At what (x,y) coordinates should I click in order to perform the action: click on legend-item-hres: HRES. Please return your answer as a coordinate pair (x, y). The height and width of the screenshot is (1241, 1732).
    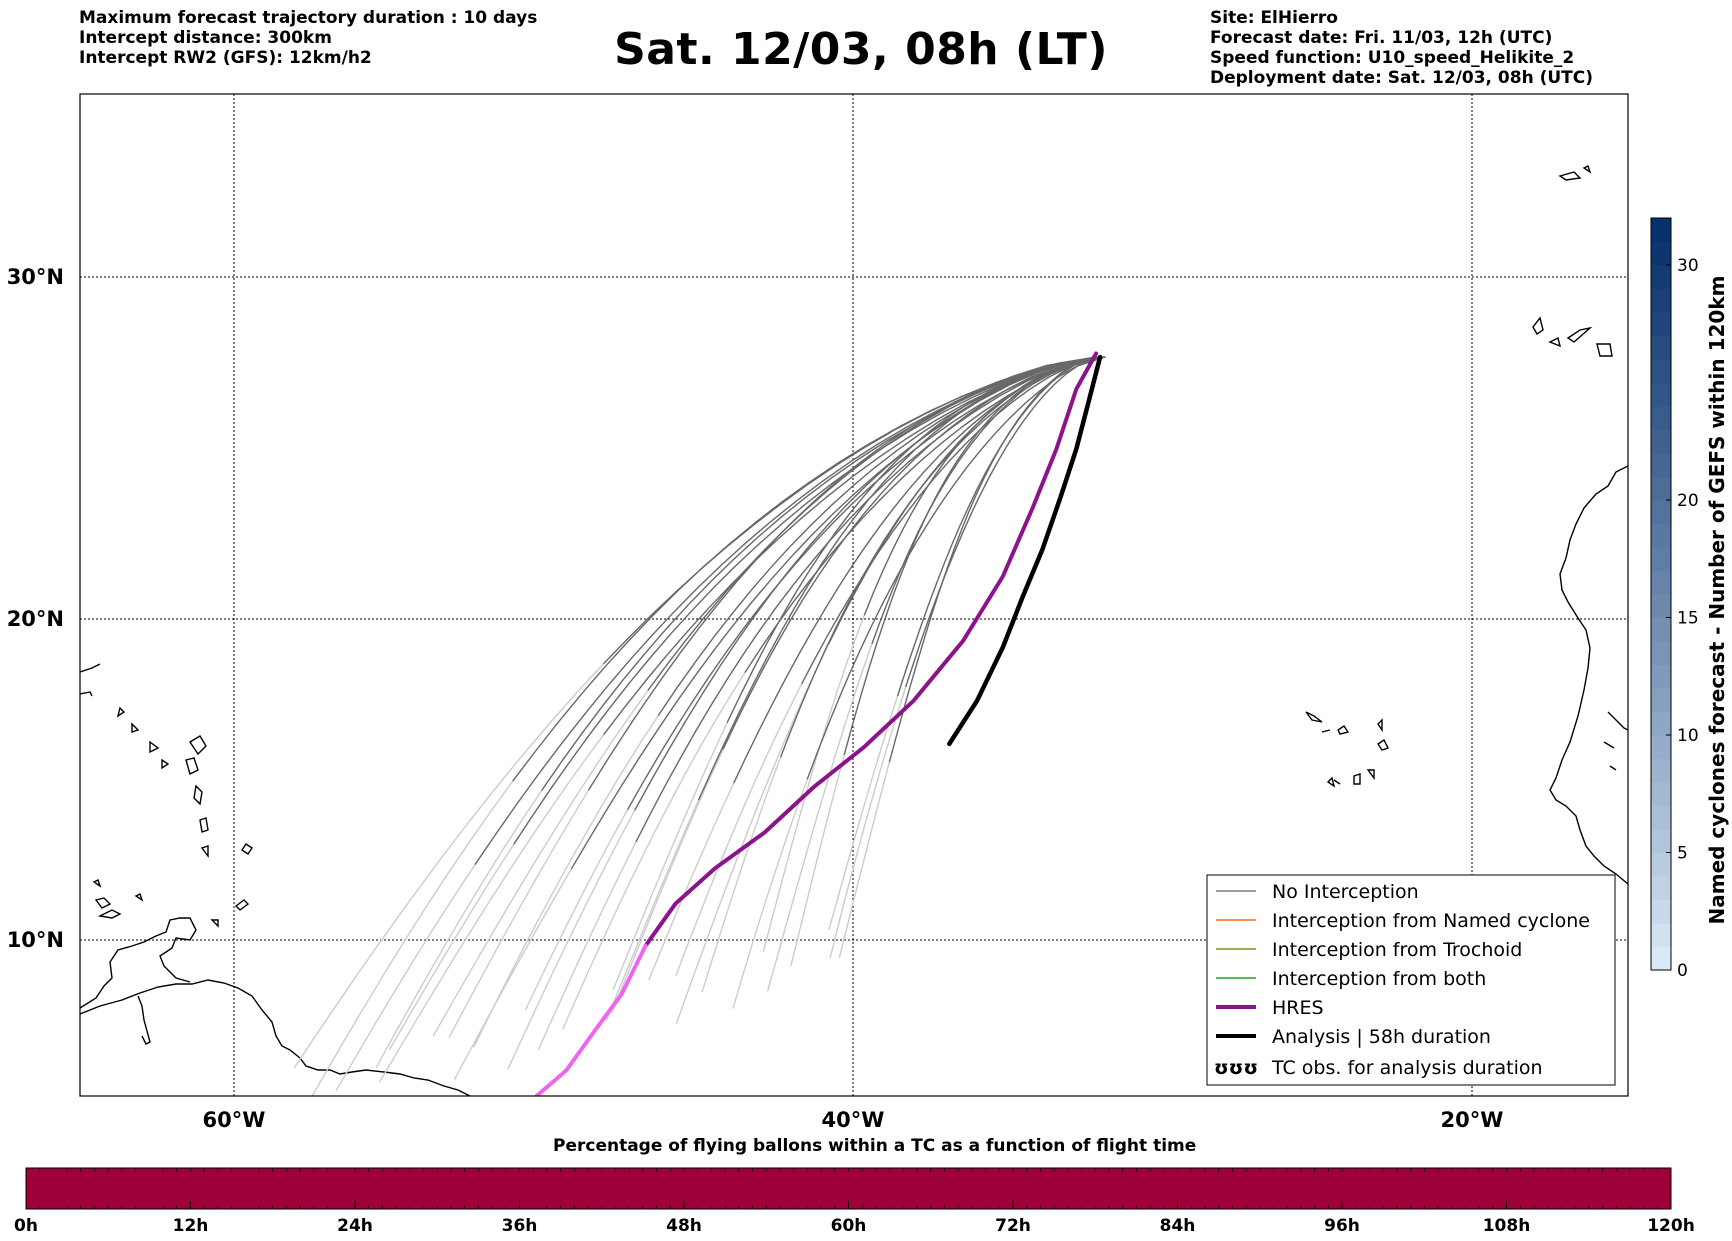
    Looking at the image, I should click on (1270, 1008).